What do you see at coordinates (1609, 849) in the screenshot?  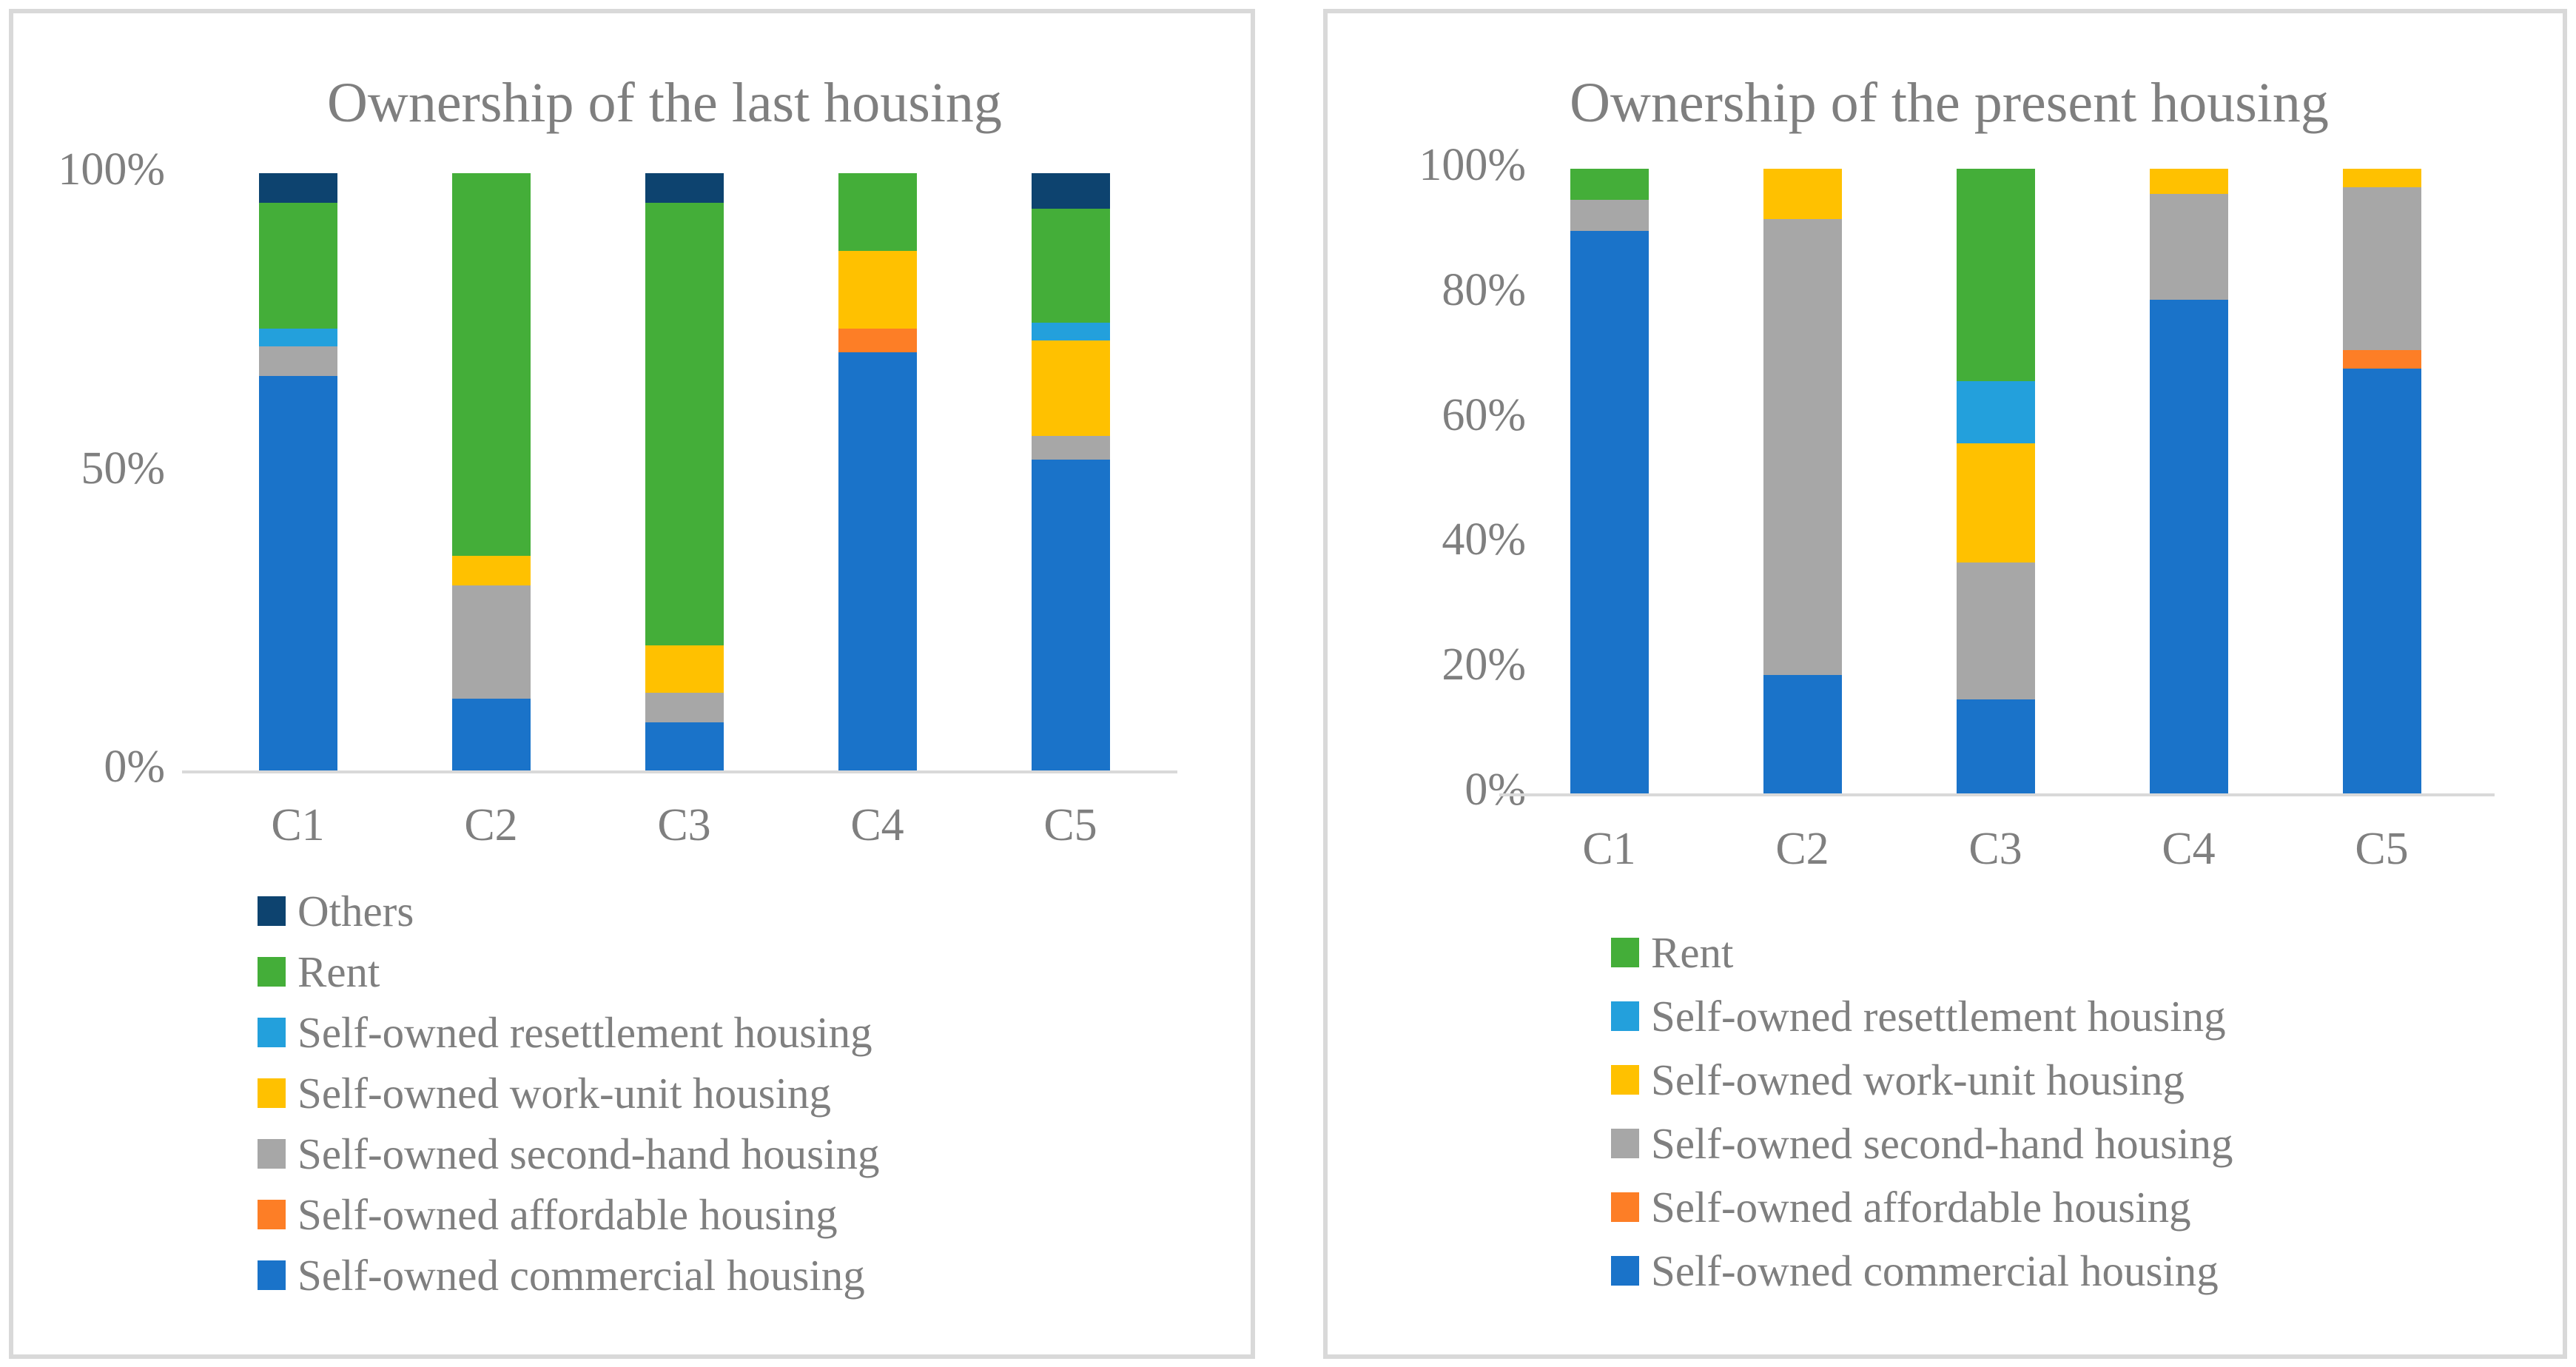 I see `x-axis-label-C1: C1` at bounding box center [1609, 849].